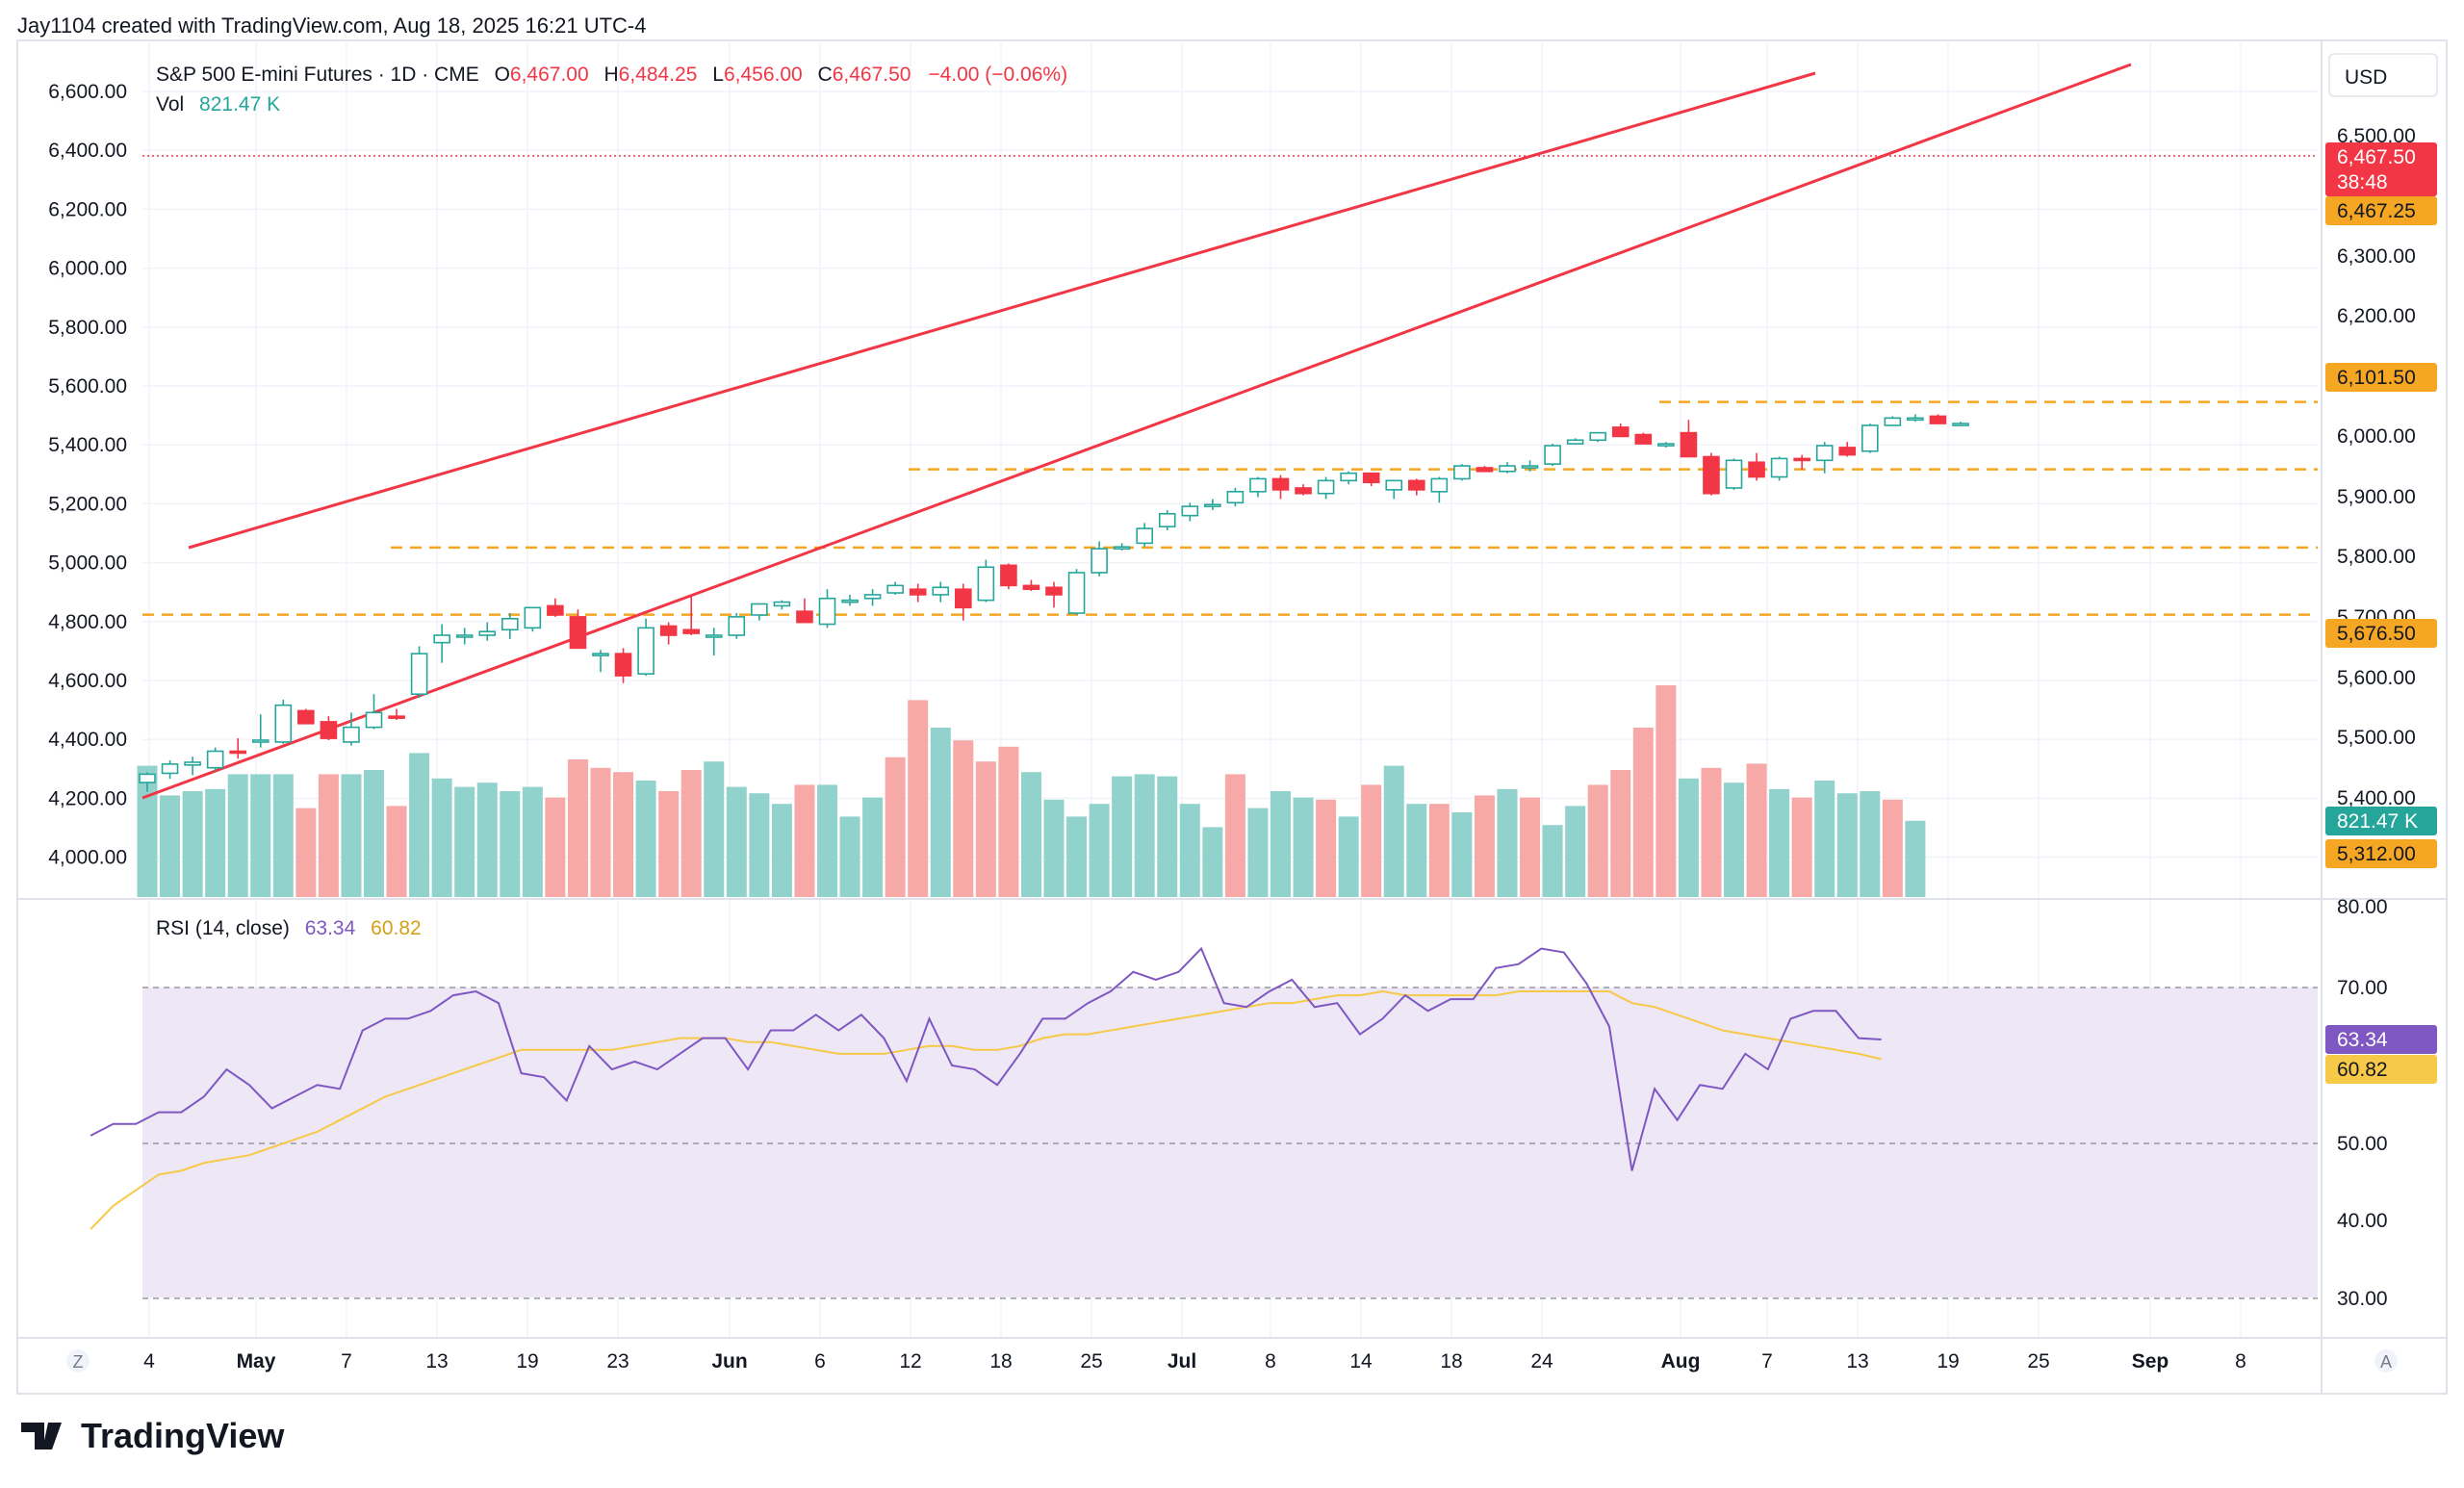 The height and width of the screenshot is (1488, 2464). Describe the element at coordinates (183, 1436) in the screenshot. I see `brand-name: TradingView` at that location.